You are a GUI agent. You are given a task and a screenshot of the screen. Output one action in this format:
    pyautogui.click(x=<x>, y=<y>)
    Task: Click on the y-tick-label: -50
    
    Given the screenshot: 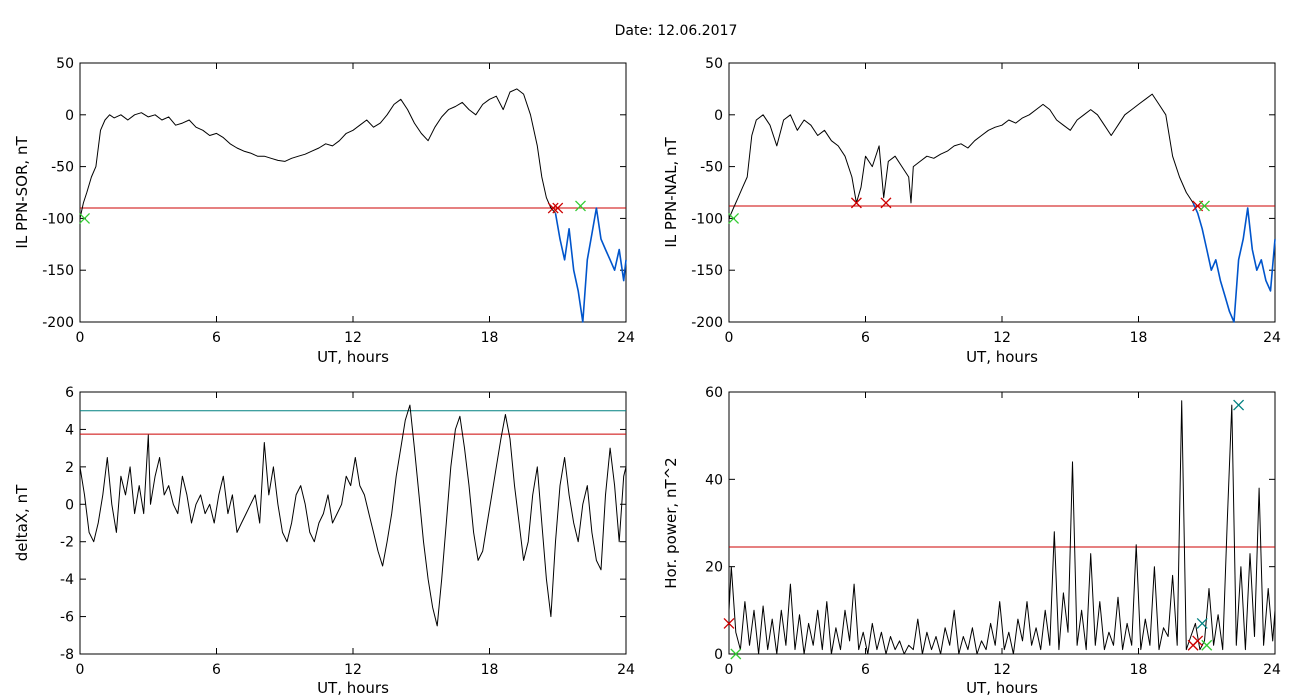 What is the action you would take?
    pyautogui.click(x=711, y=168)
    